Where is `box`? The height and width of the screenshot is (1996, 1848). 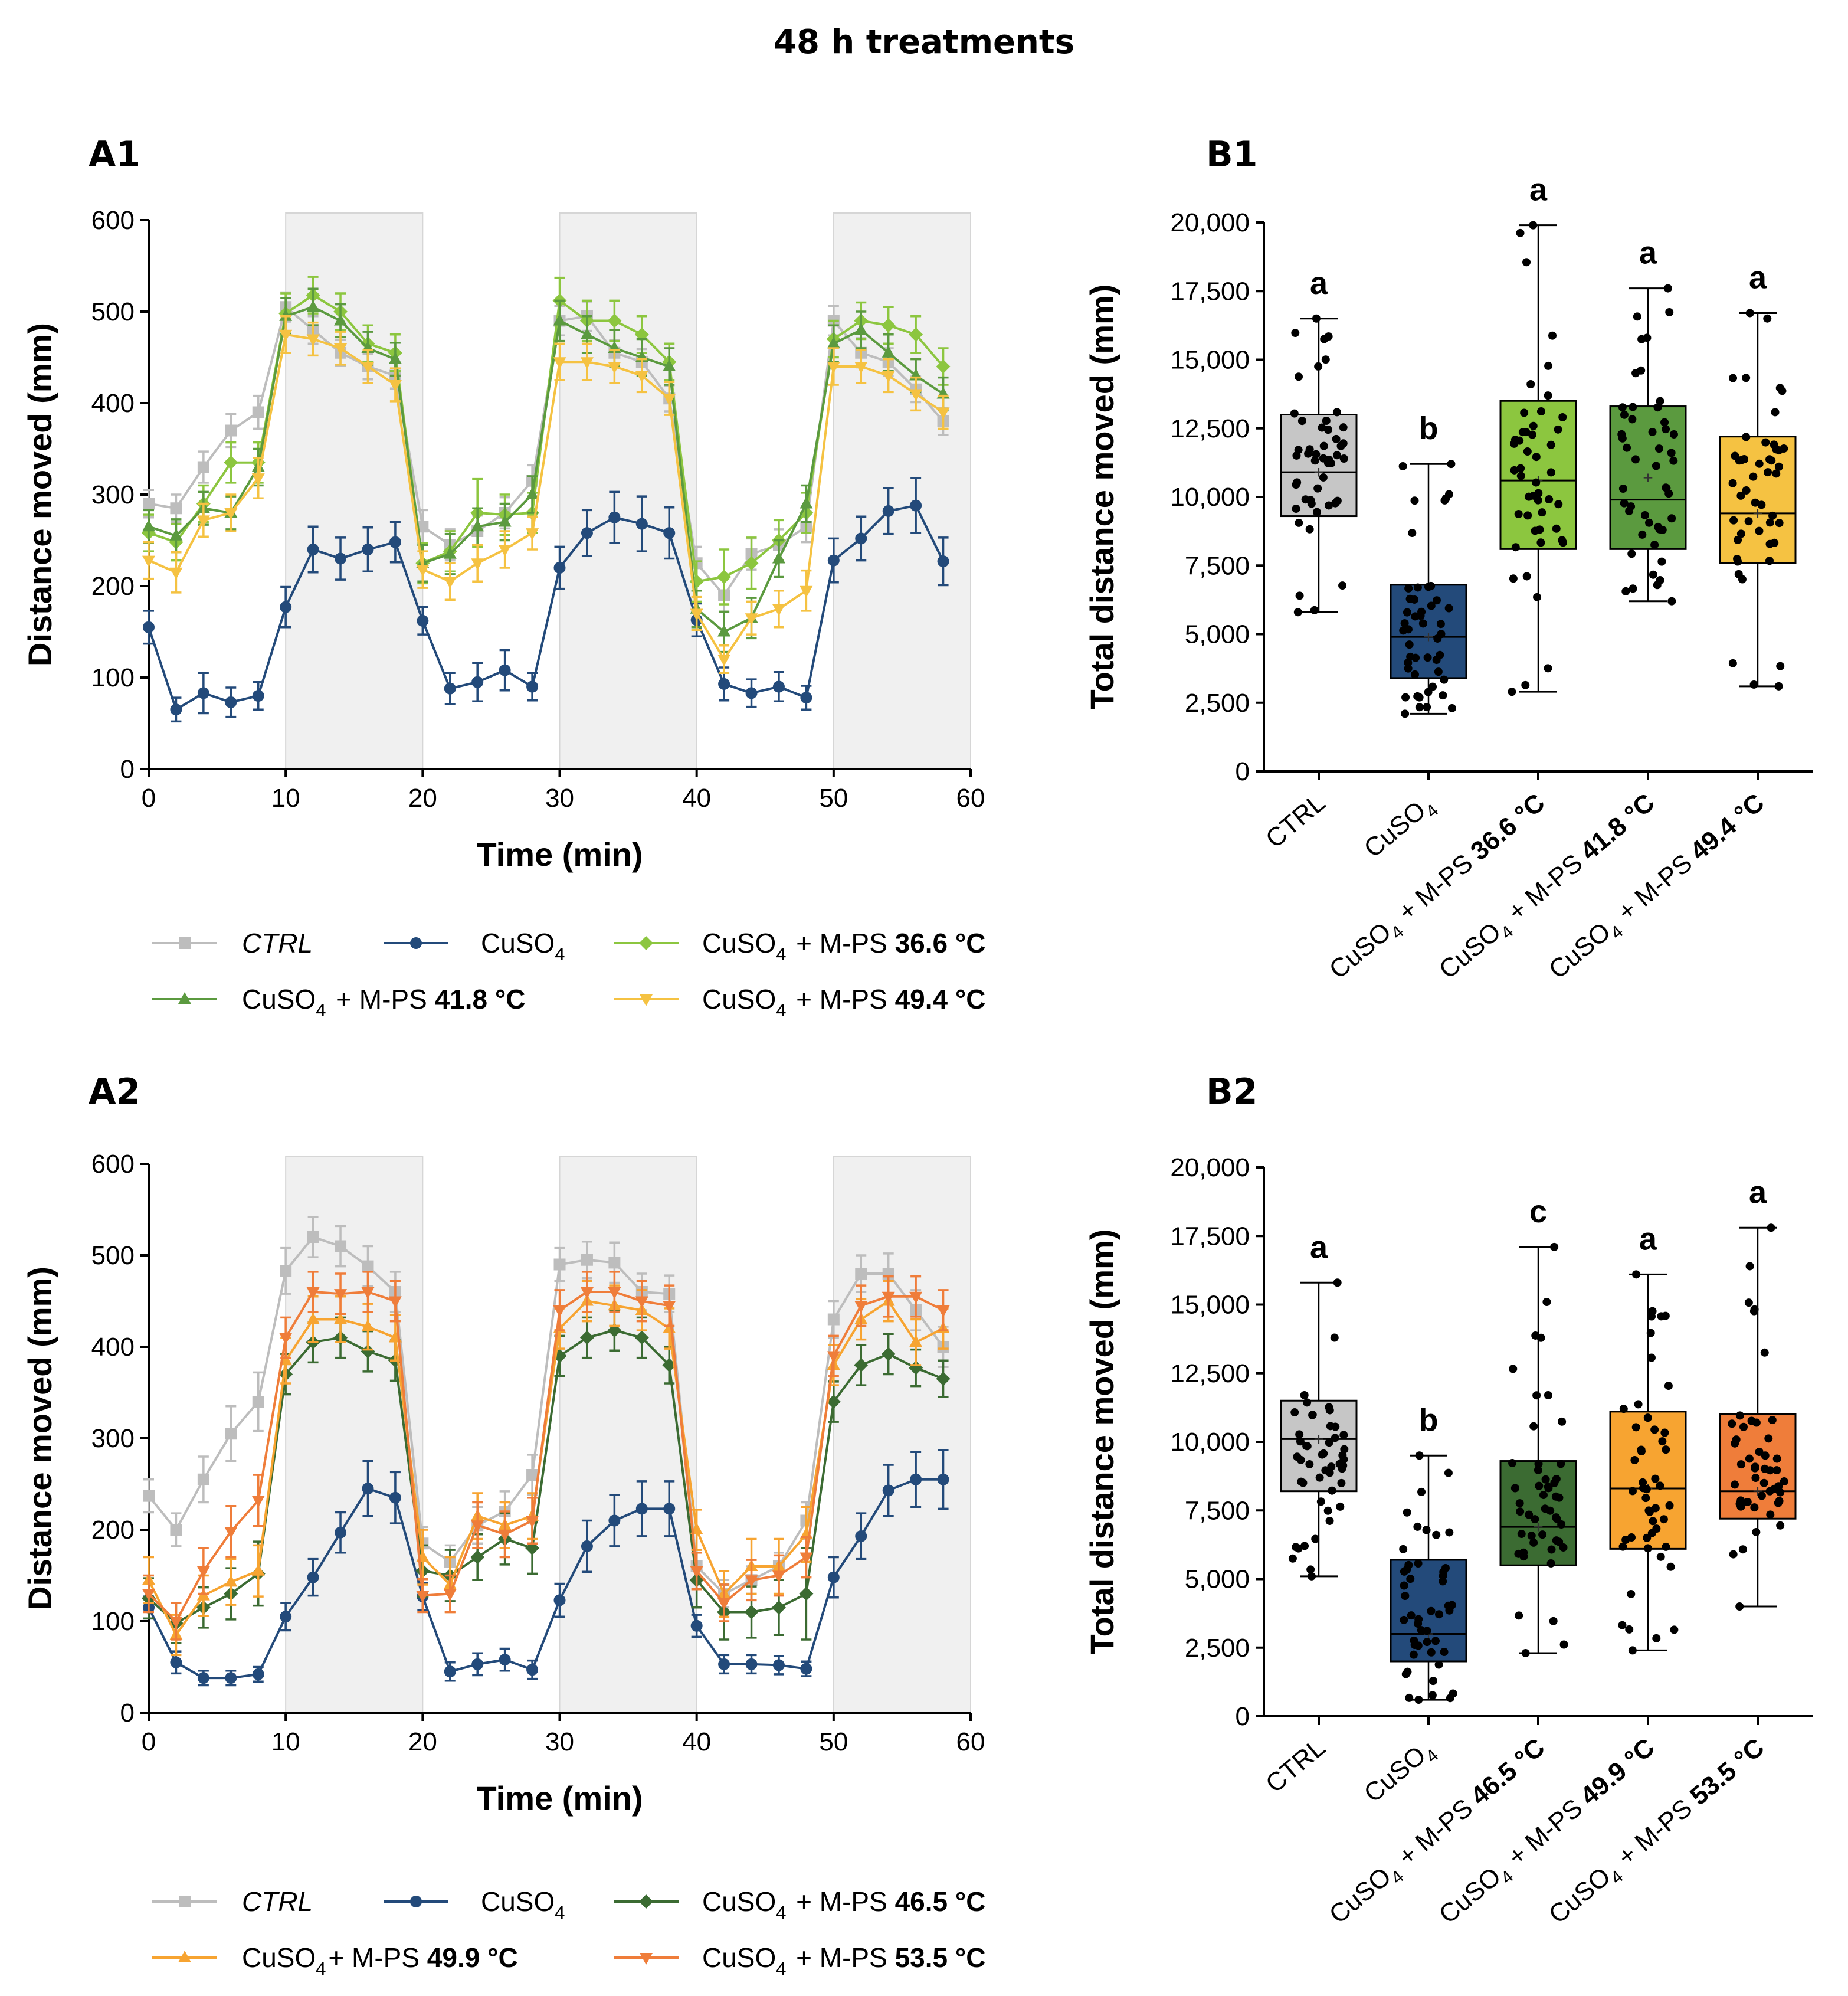 box is located at coordinates (1319, 466).